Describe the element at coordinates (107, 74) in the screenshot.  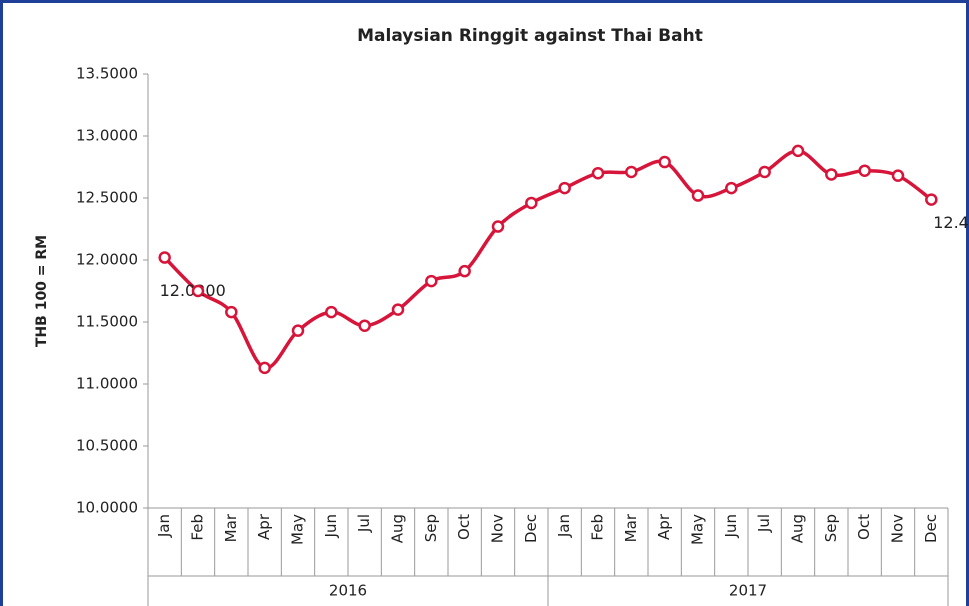
I see `y-tick-label: 13.5000` at that location.